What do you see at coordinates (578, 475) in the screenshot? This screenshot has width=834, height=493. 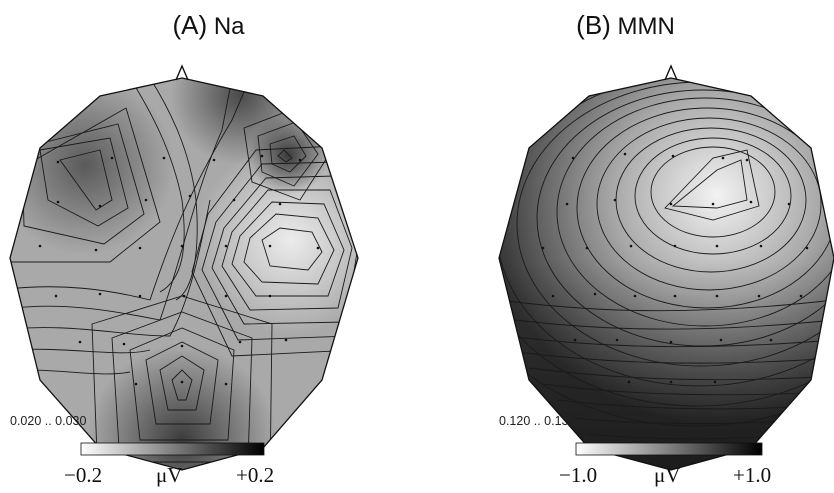 I see `colorbar-b-min: −1.0` at bounding box center [578, 475].